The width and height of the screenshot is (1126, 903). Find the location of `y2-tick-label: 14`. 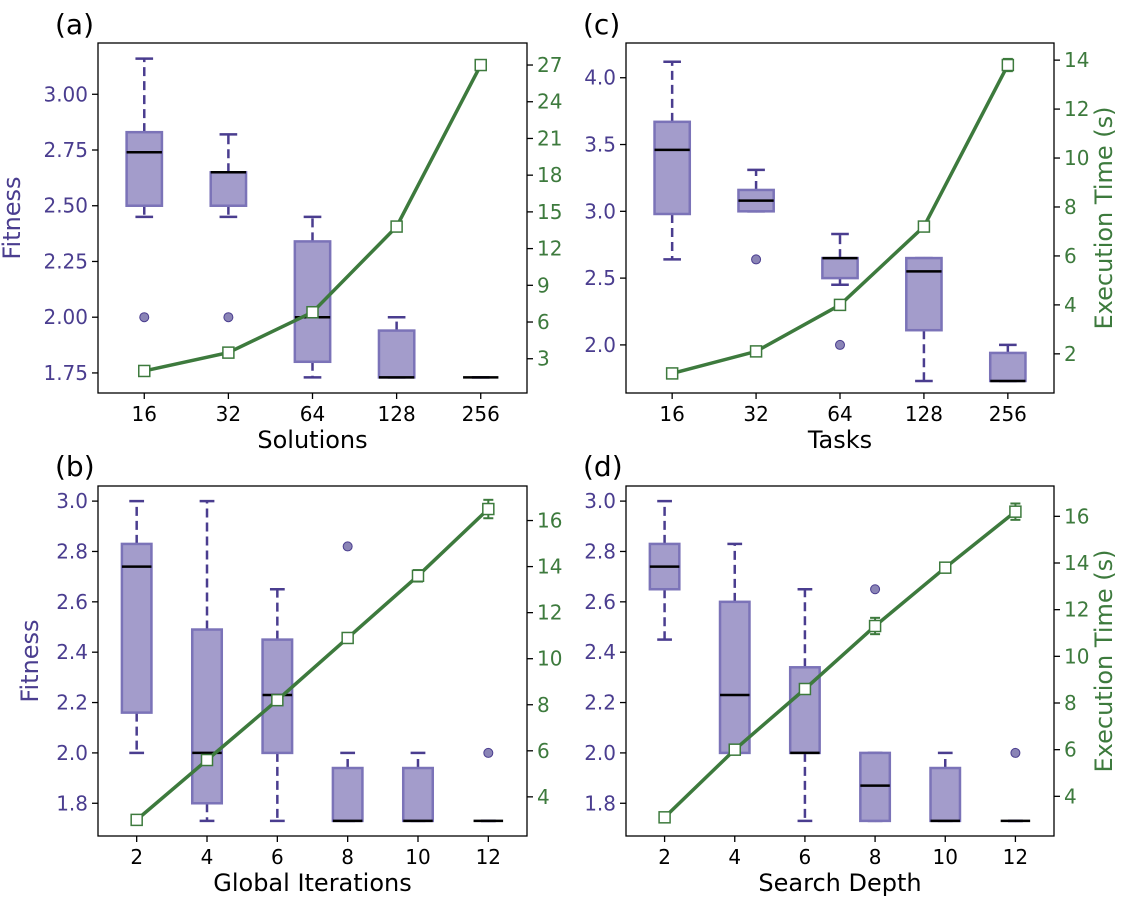

y2-tick-label: 14 is located at coordinates (1076, 60).